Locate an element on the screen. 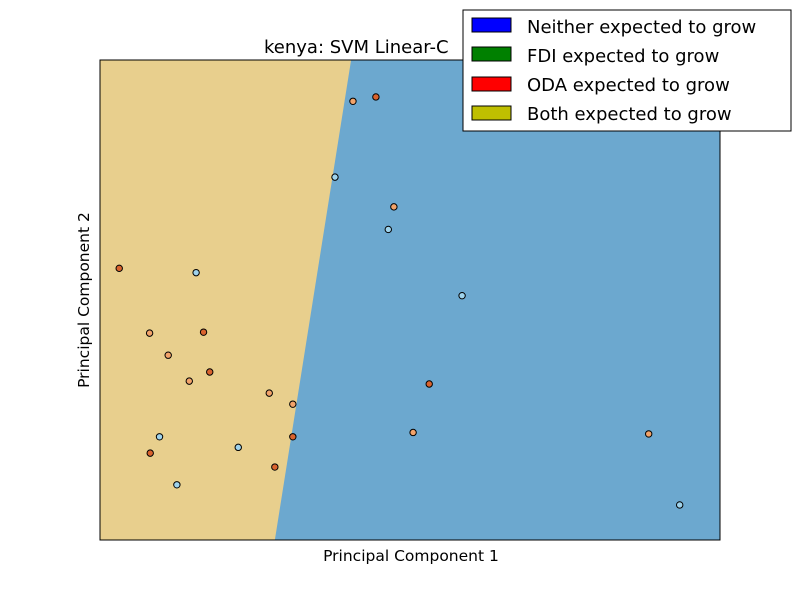 Image resolution: width=800 pixels, height=600 pixels. chart-title: kenya: SVM Linear-C is located at coordinates (356, 47).